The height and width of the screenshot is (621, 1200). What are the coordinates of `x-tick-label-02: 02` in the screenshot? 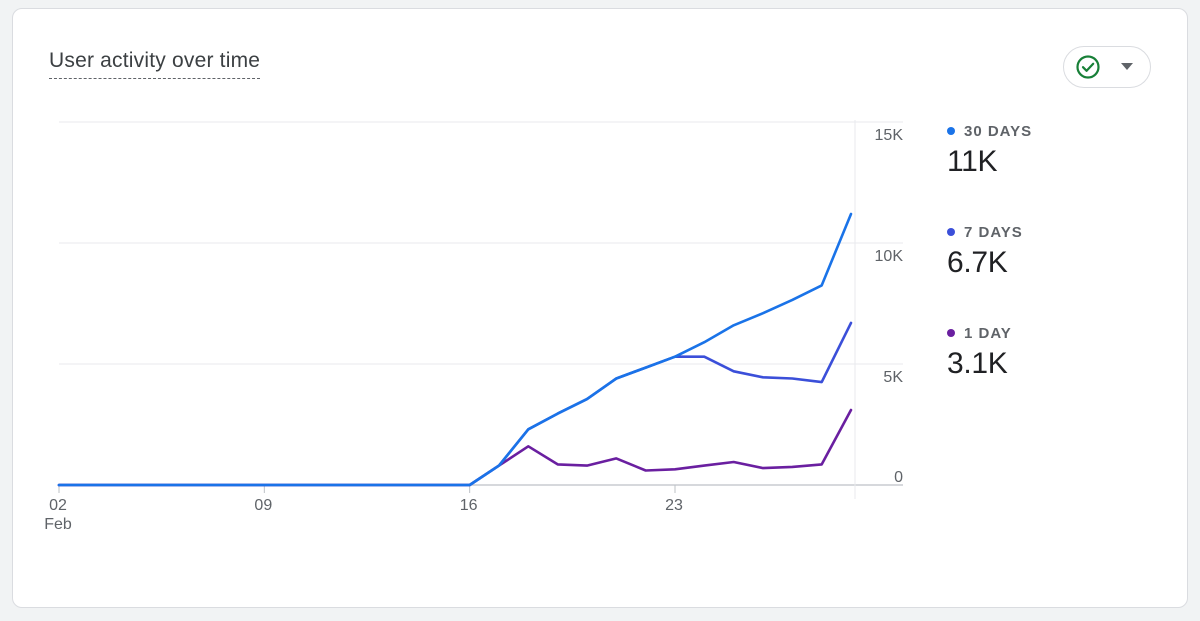 It's located at (58, 505).